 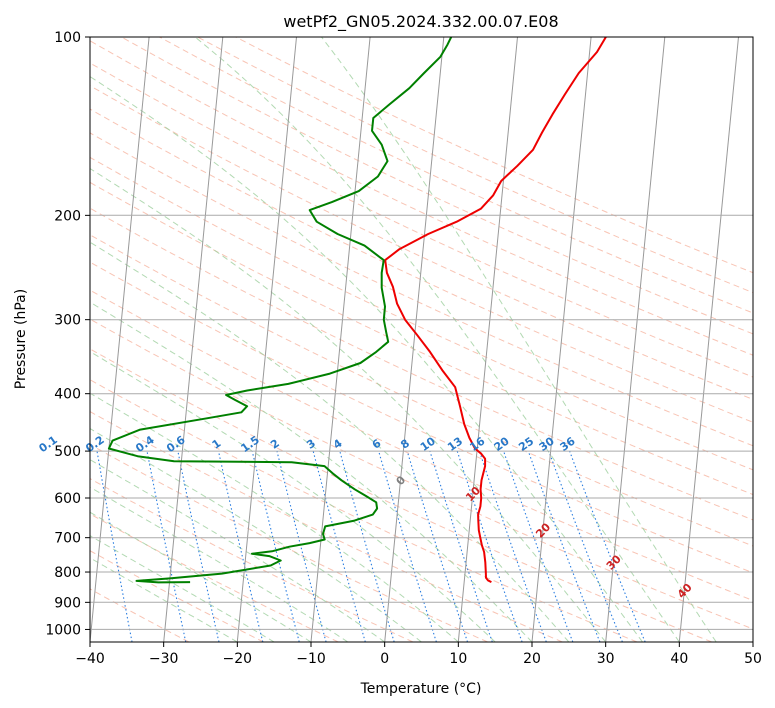 What do you see at coordinates (420, 22) in the screenshot?
I see `chart-title: wetPf2_GN05.2024.332.00.07.E08` at bounding box center [420, 22].